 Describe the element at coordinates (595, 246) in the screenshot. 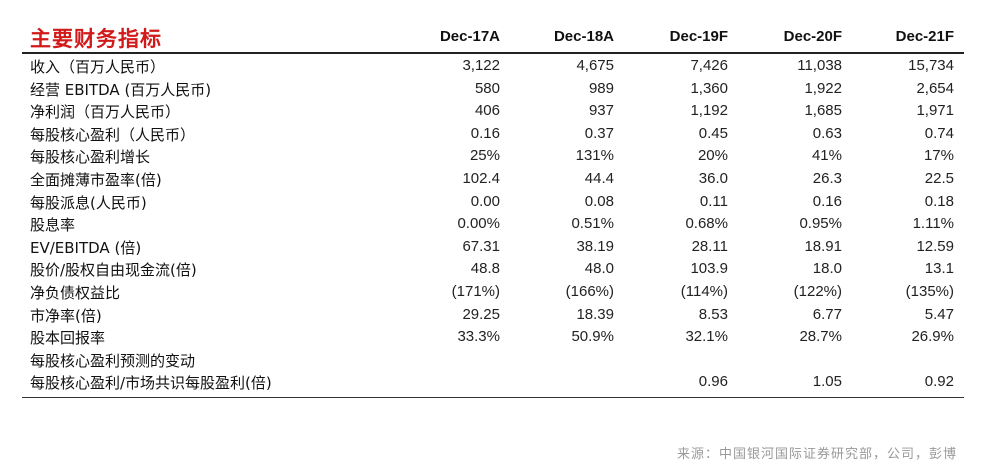

I see `table-cell: 38.19` at that location.